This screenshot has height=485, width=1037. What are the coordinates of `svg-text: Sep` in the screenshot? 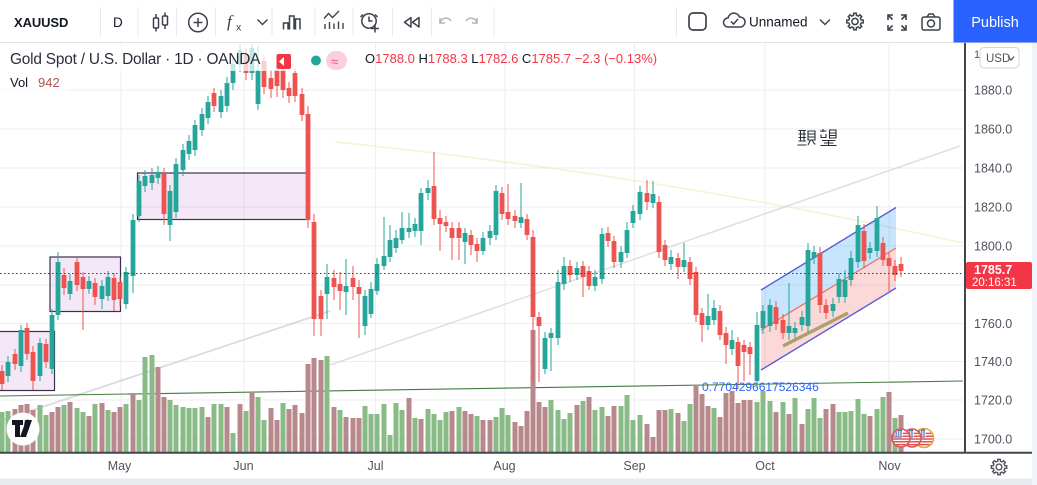 It's located at (634, 466).